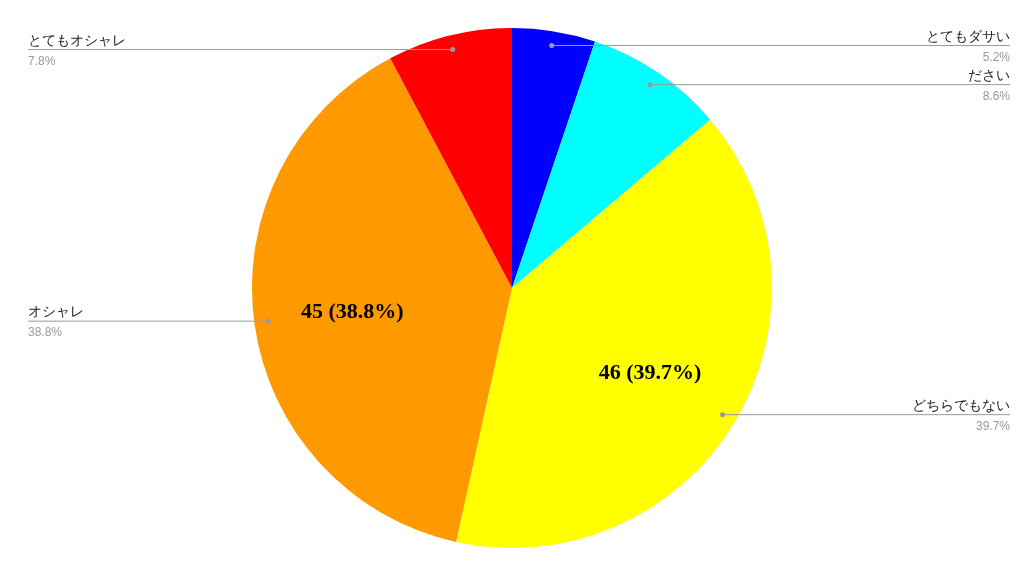 The image size is (1024, 577). What do you see at coordinates (45, 332) in the screenshot?
I see `text: 38.8%` at bounding box center [45, 332].